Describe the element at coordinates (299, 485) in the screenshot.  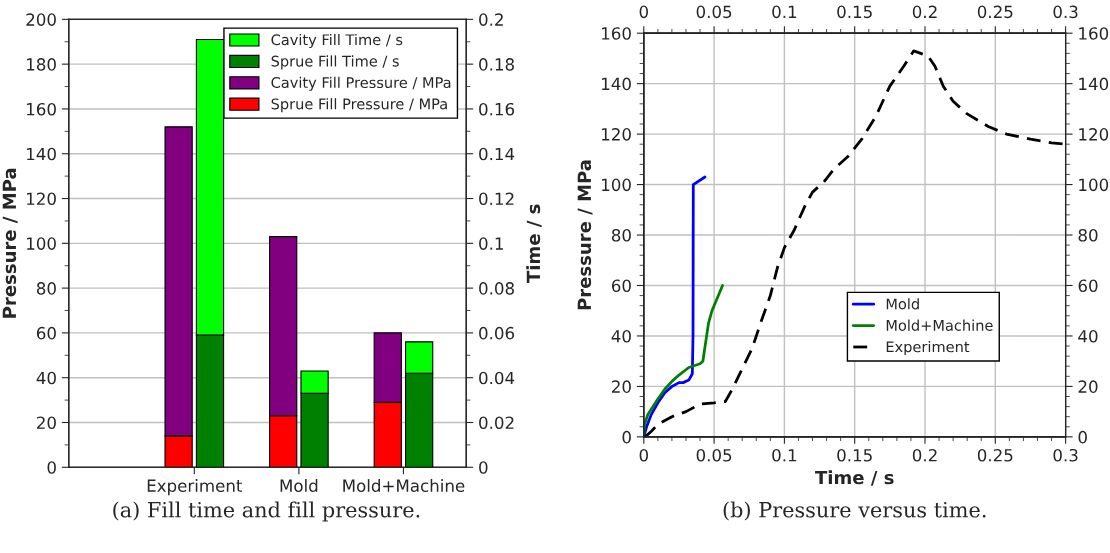
I see `x-tick-label: Mold` at that location.